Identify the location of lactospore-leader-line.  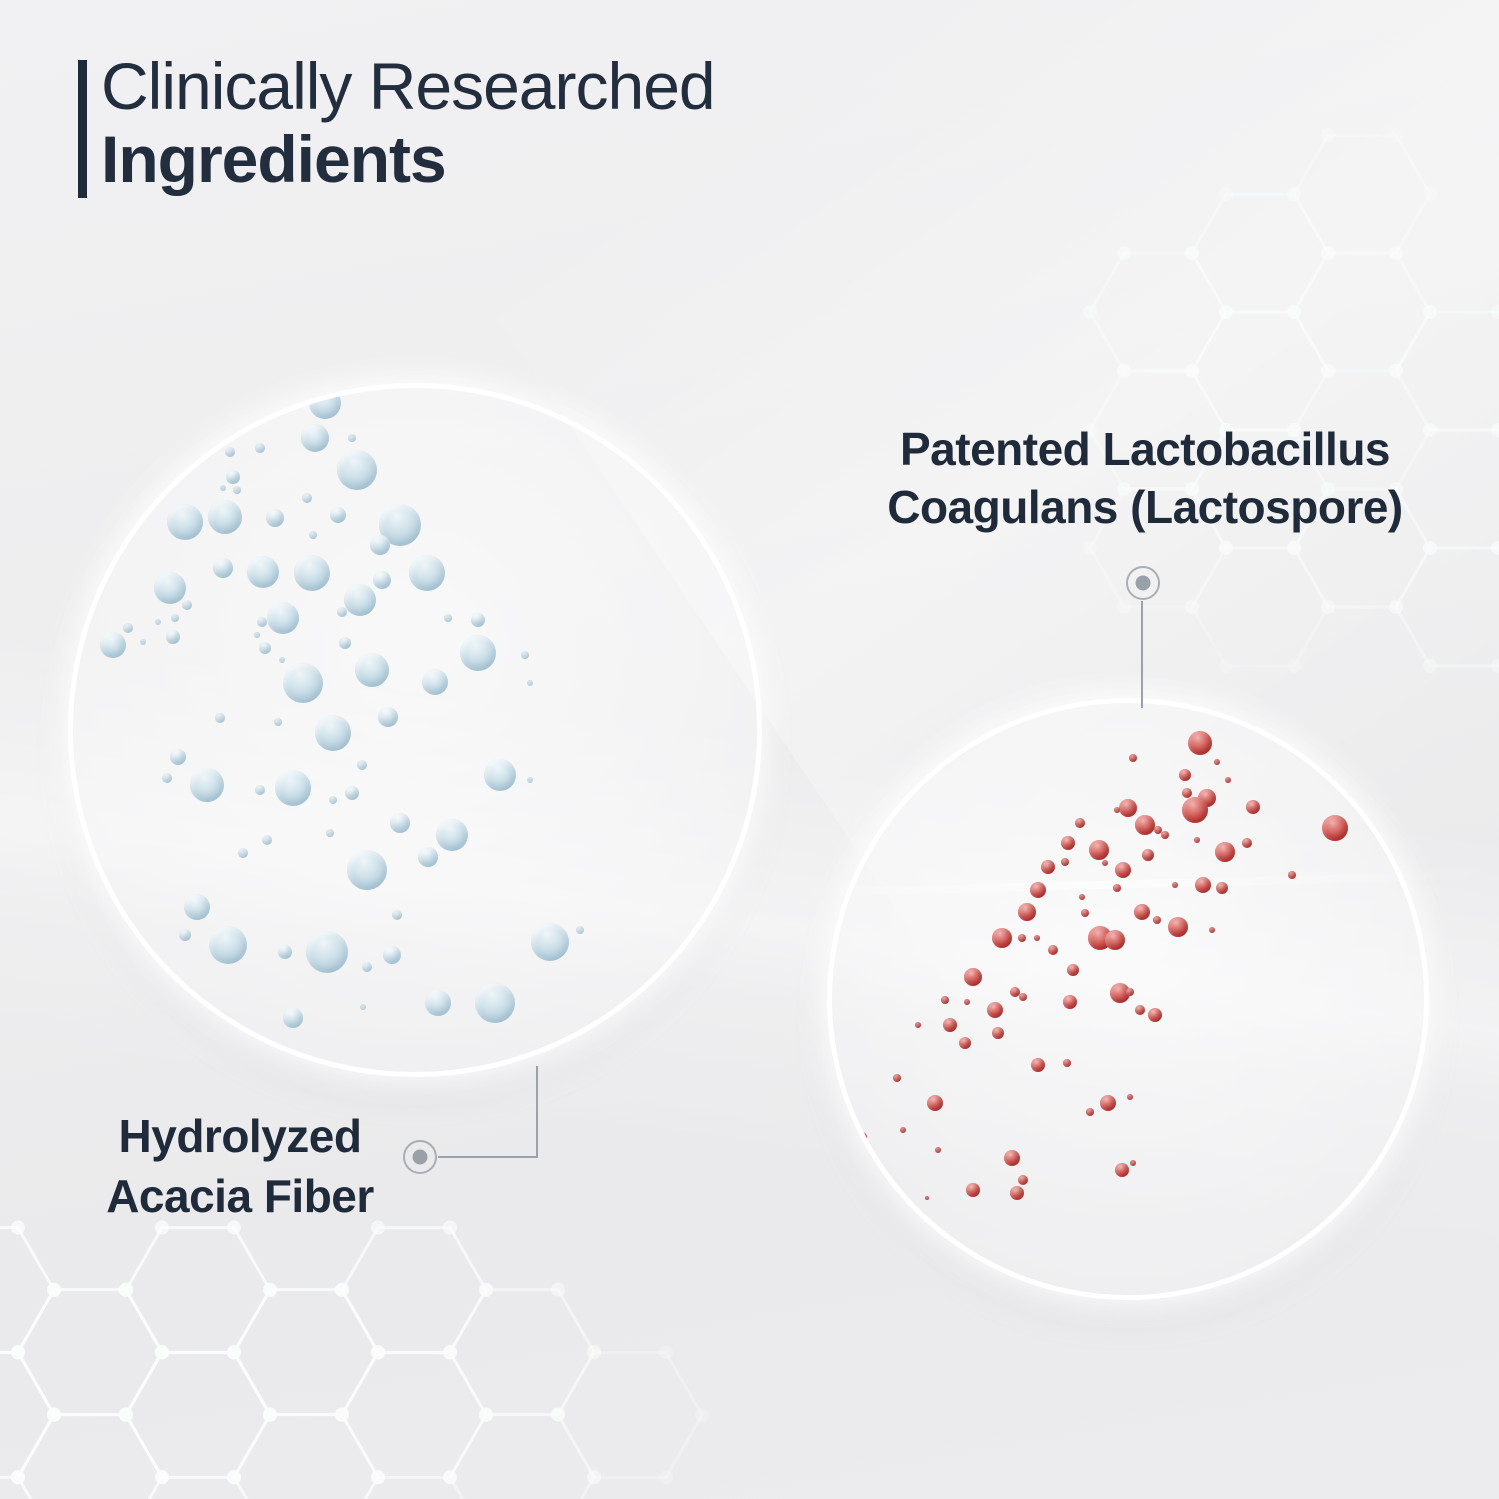
(1142, 654).